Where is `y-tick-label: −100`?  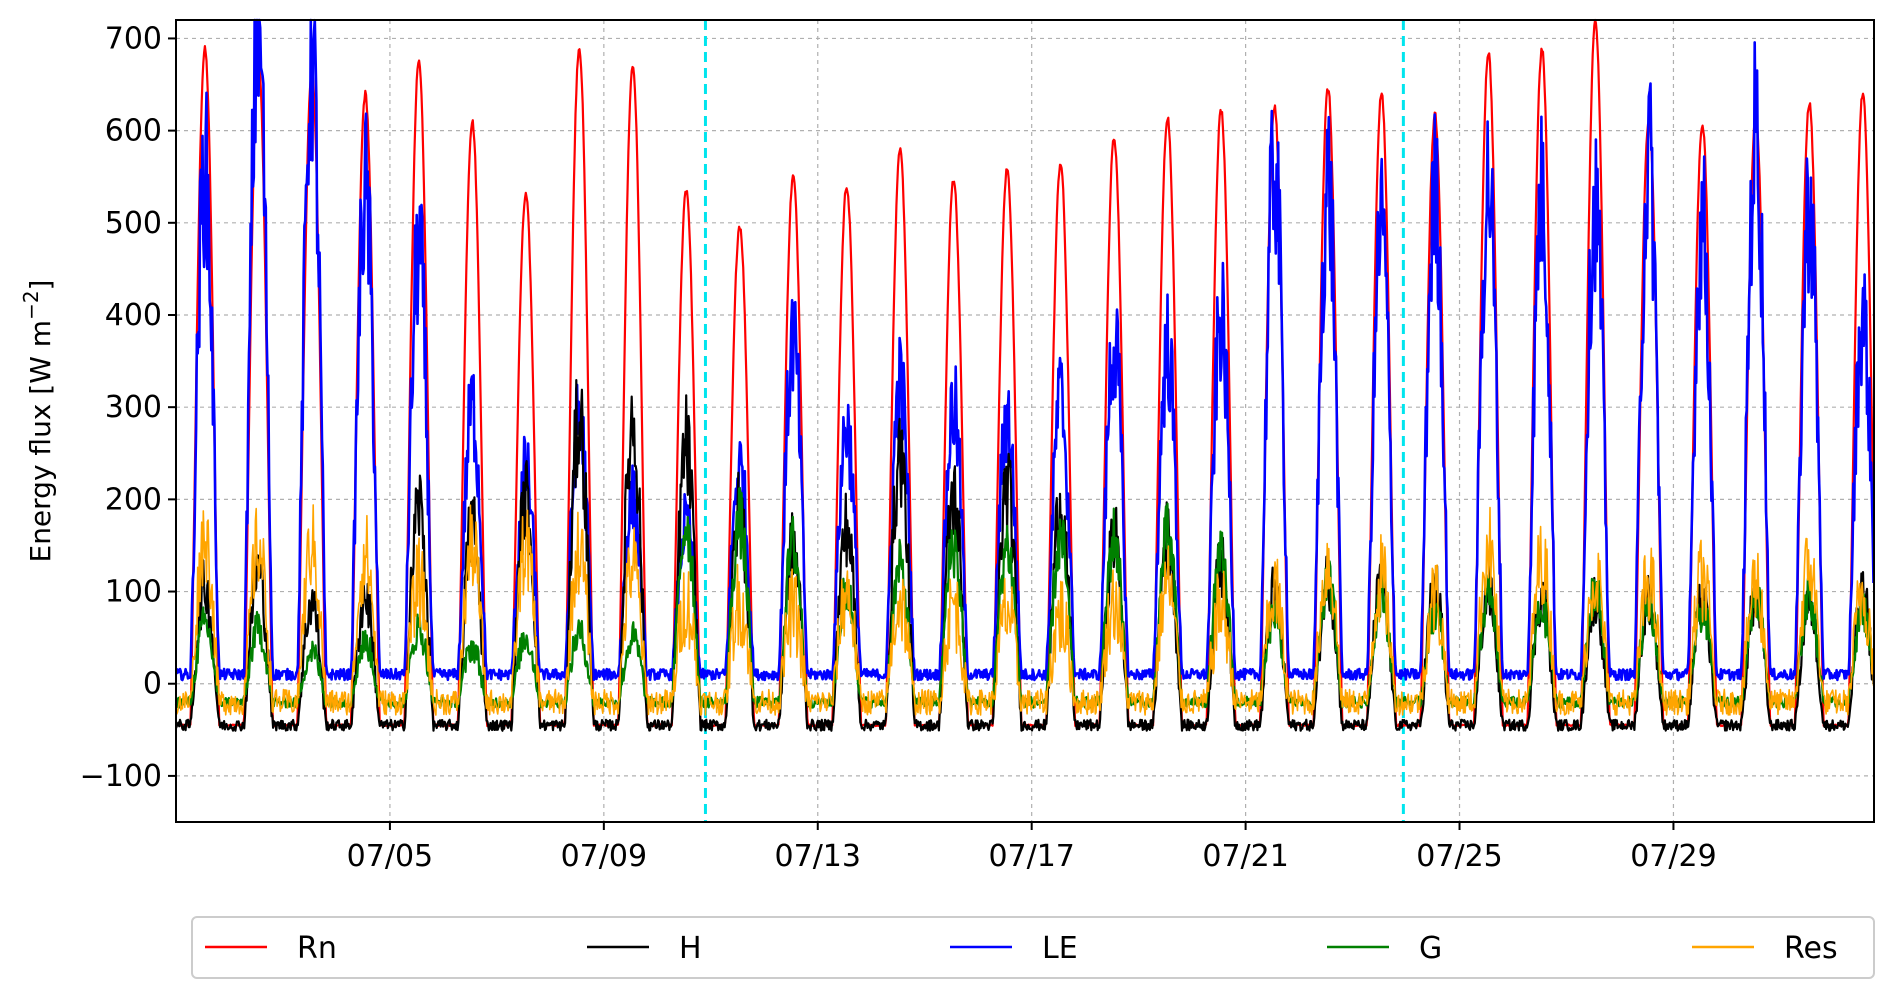 y-tick-label: −100 is located at coordinates (121, 776).